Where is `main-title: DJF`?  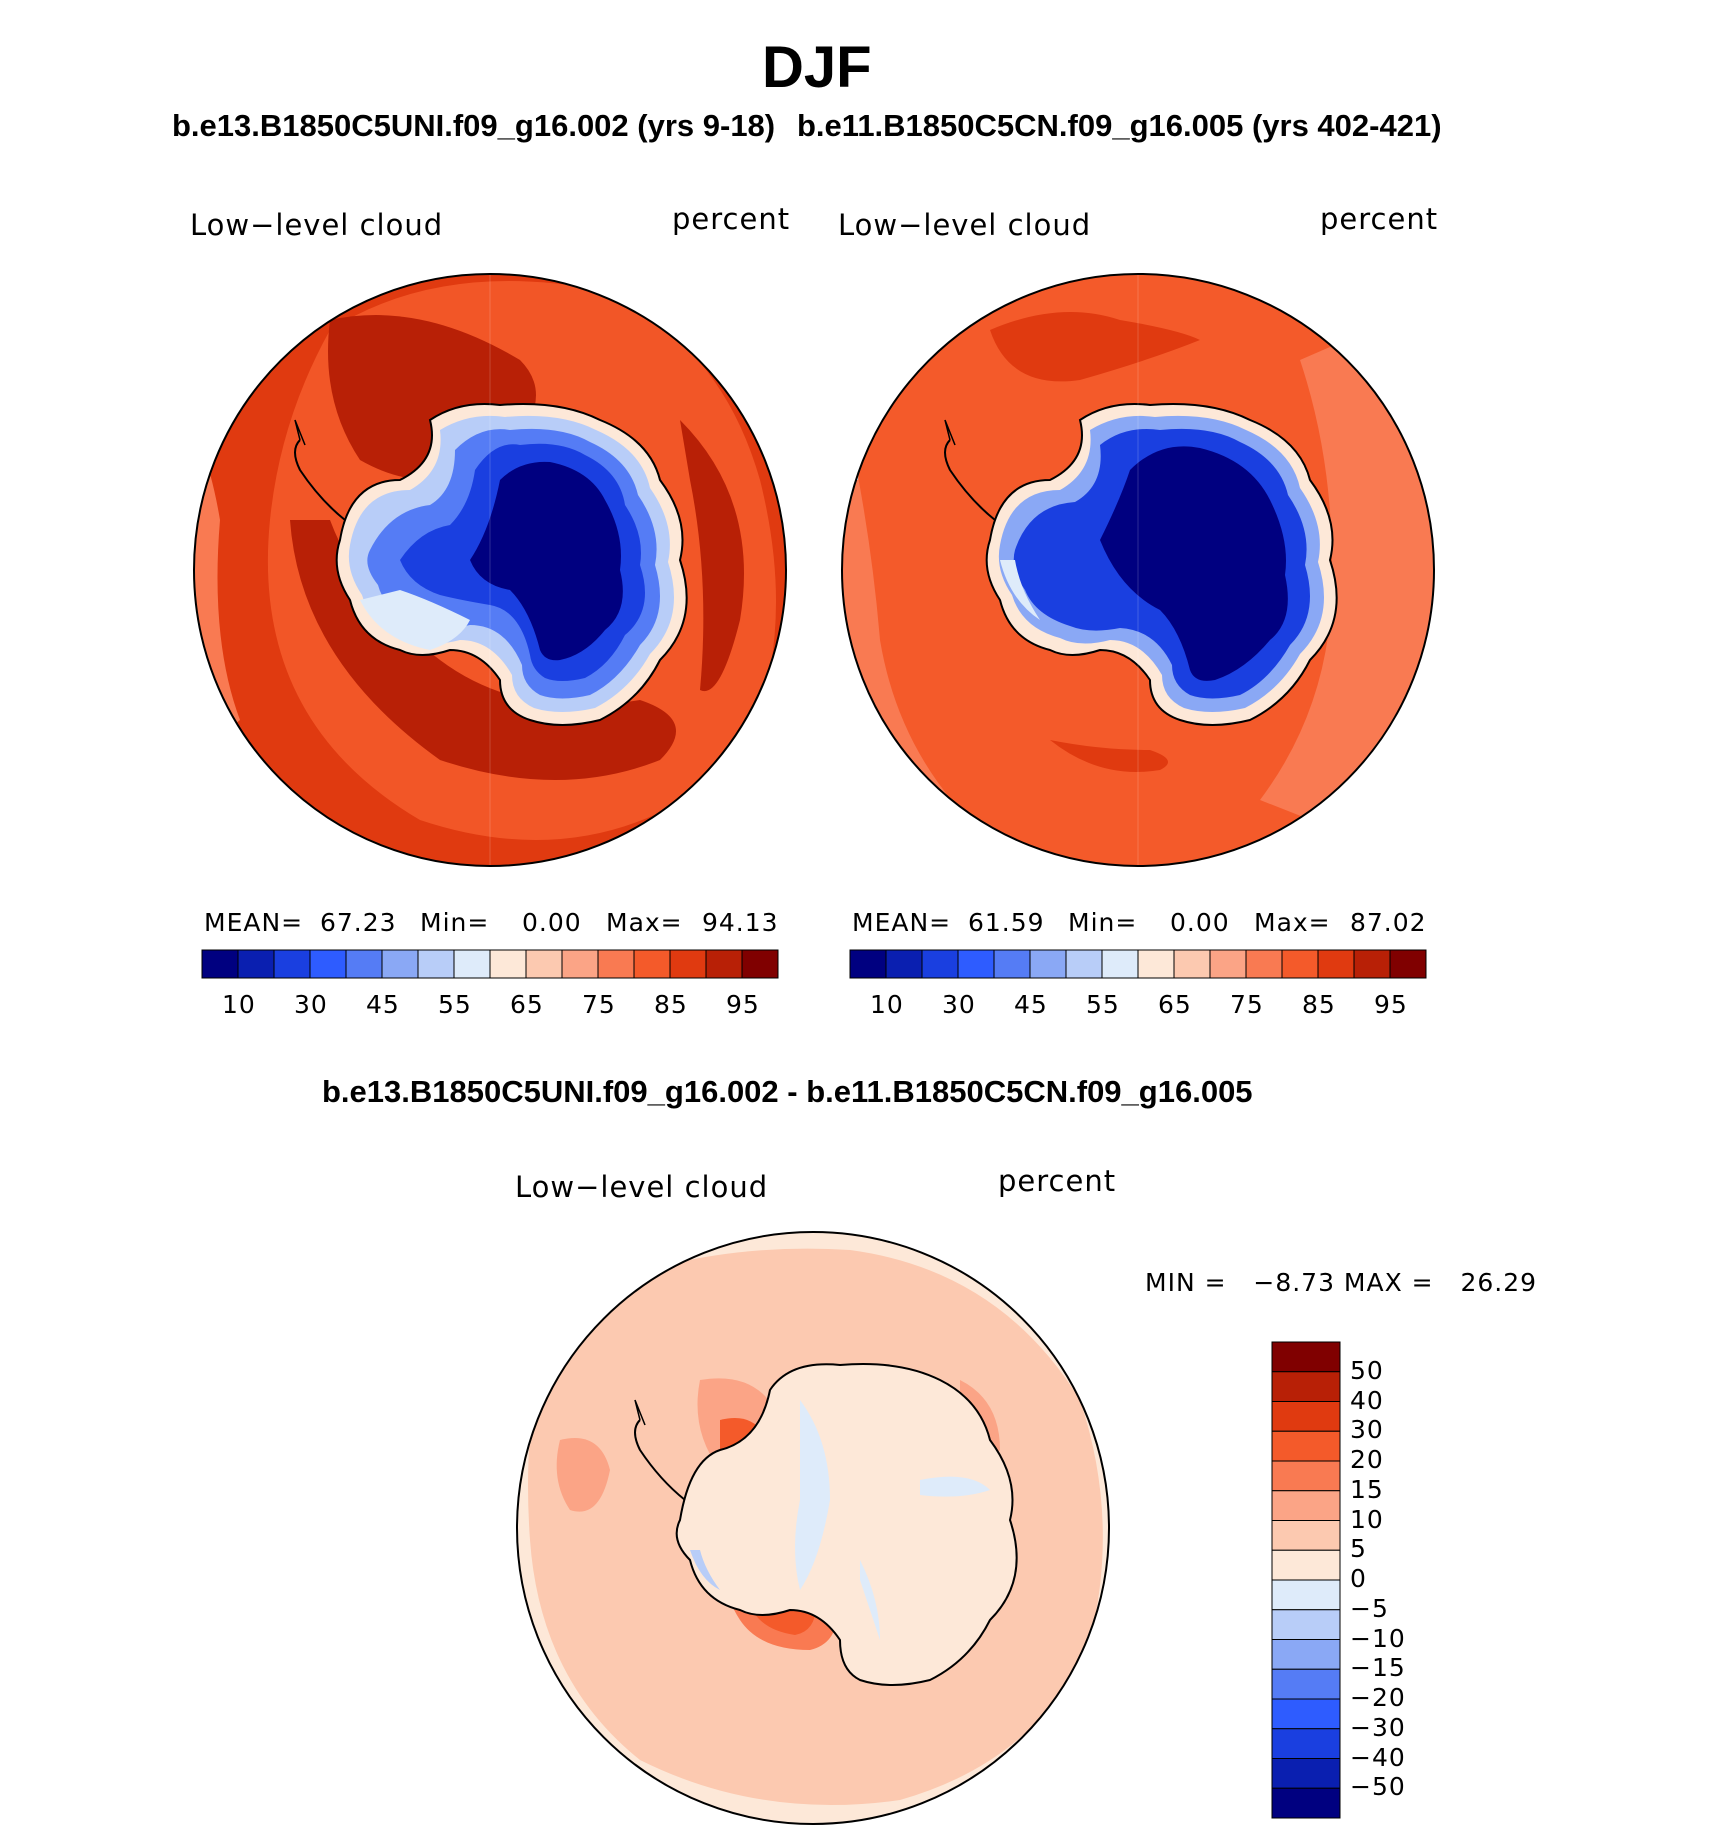 main-title: DJF is located at coordinates (817, 67).